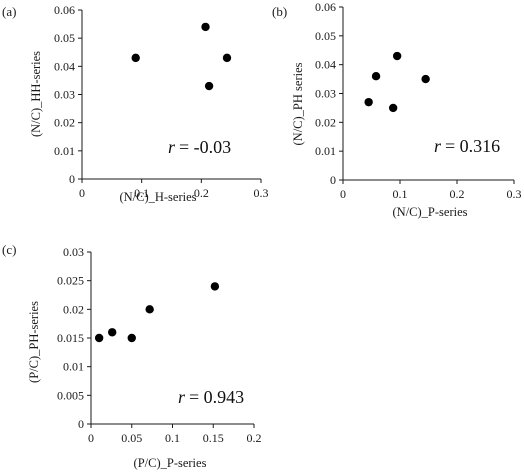 This screenshot has width=524, height=473. What do you see at coordinates (157, 197) in the screenshot?
I see `panel-a-x-axis-label: (N/C)_H-series` at bounding box center [157, 197].